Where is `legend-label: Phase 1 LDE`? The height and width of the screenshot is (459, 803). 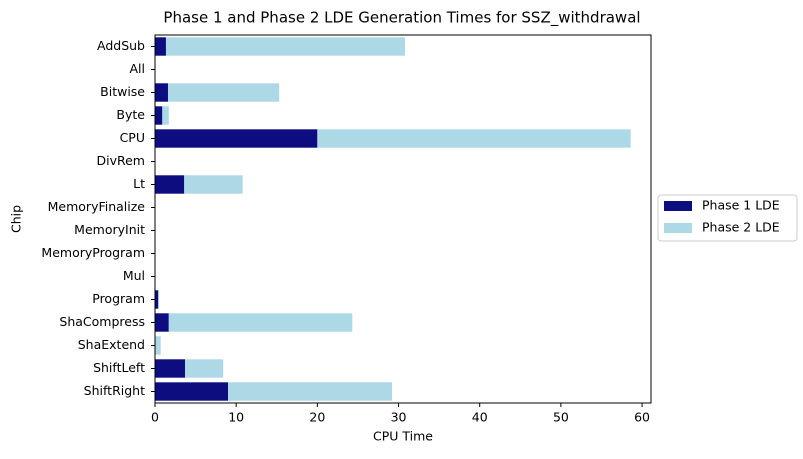
legend-label: Phase 1 LDE is located at coordinates (741, 205).